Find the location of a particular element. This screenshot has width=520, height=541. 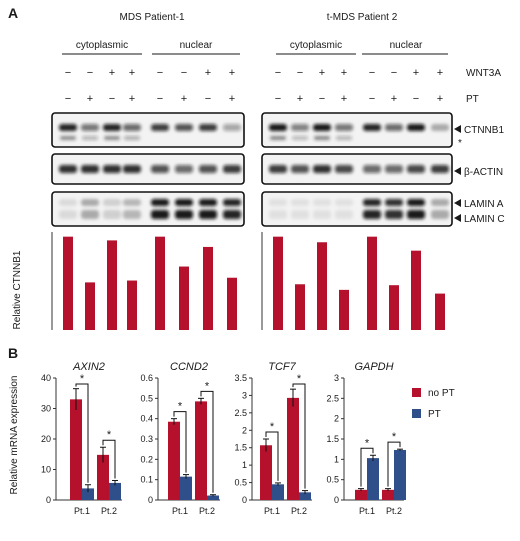

y-tick-label: 0.5 is located at coordinates (146, 398).